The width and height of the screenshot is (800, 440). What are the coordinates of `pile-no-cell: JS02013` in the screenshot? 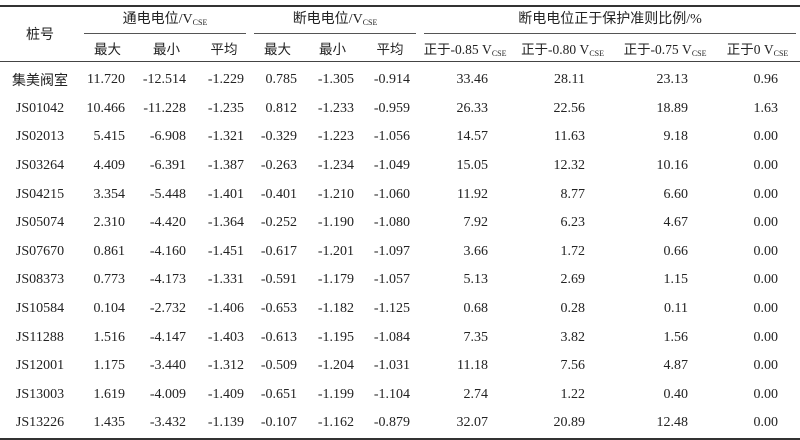 It's located at (40, 137).